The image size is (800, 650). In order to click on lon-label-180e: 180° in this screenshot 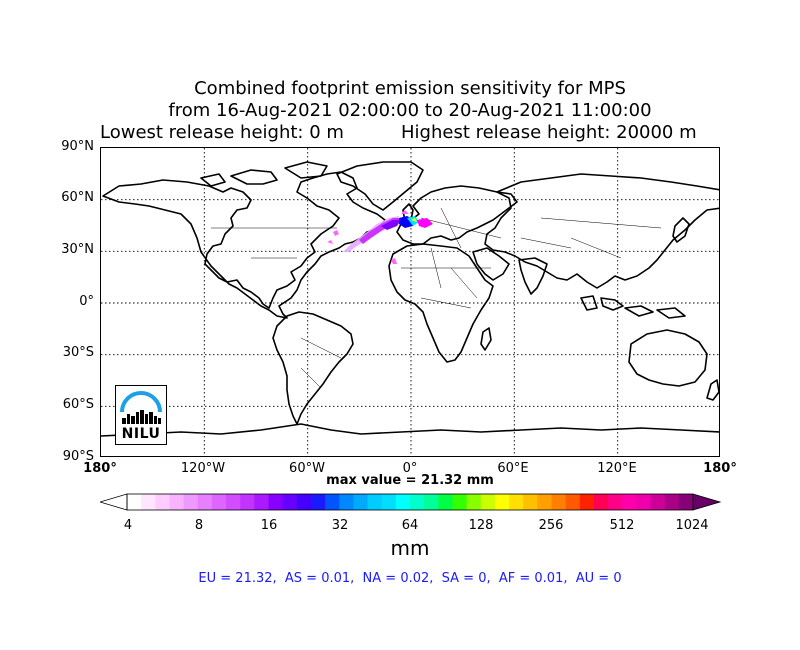, I will do `click(720, 468)`.